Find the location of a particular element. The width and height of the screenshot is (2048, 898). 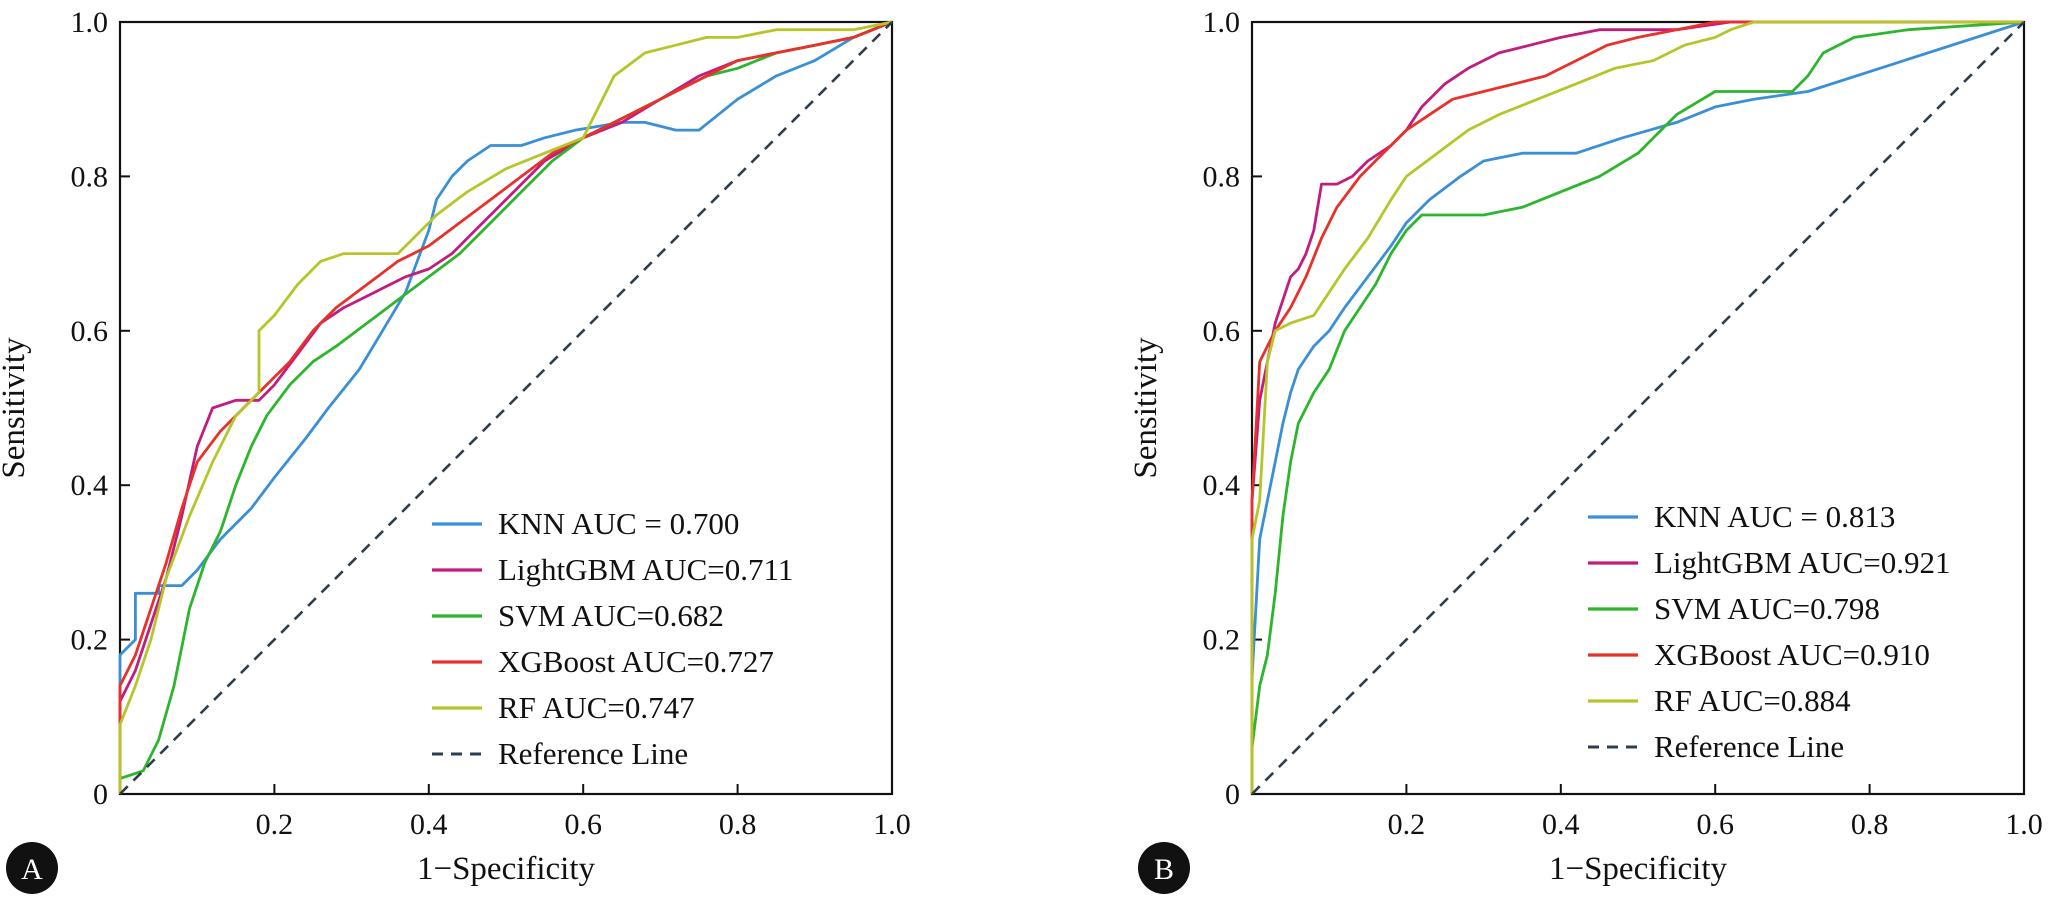

panel-a-y-axis-label: Sensitivity is located at coordinates (16, 408).